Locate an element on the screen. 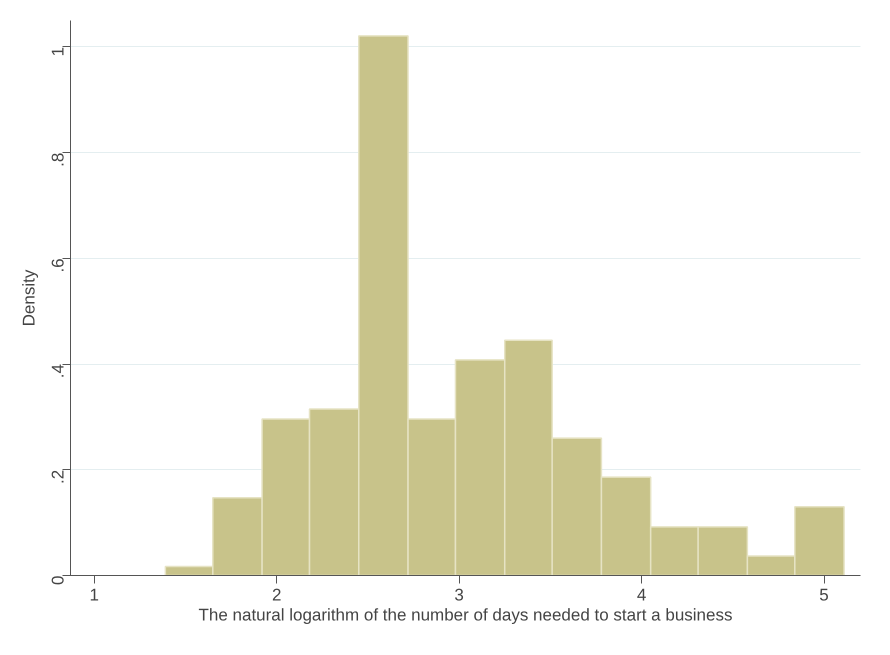 The height and width of the screenshot is (655, 890). x-tick-label: 4 is located at coordinates (641, 595).